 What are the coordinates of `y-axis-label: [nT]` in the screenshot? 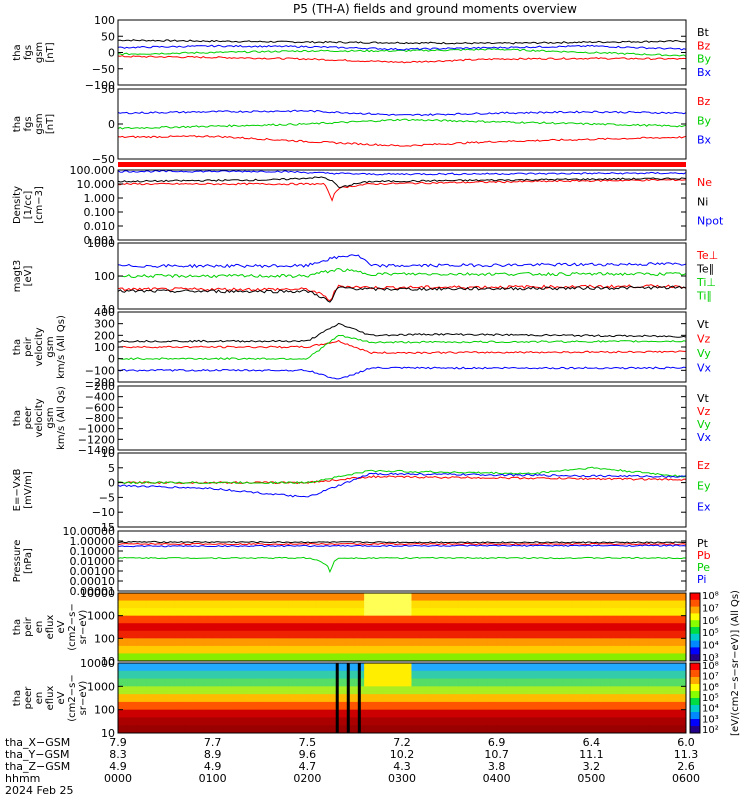 It's located at (50, 52).